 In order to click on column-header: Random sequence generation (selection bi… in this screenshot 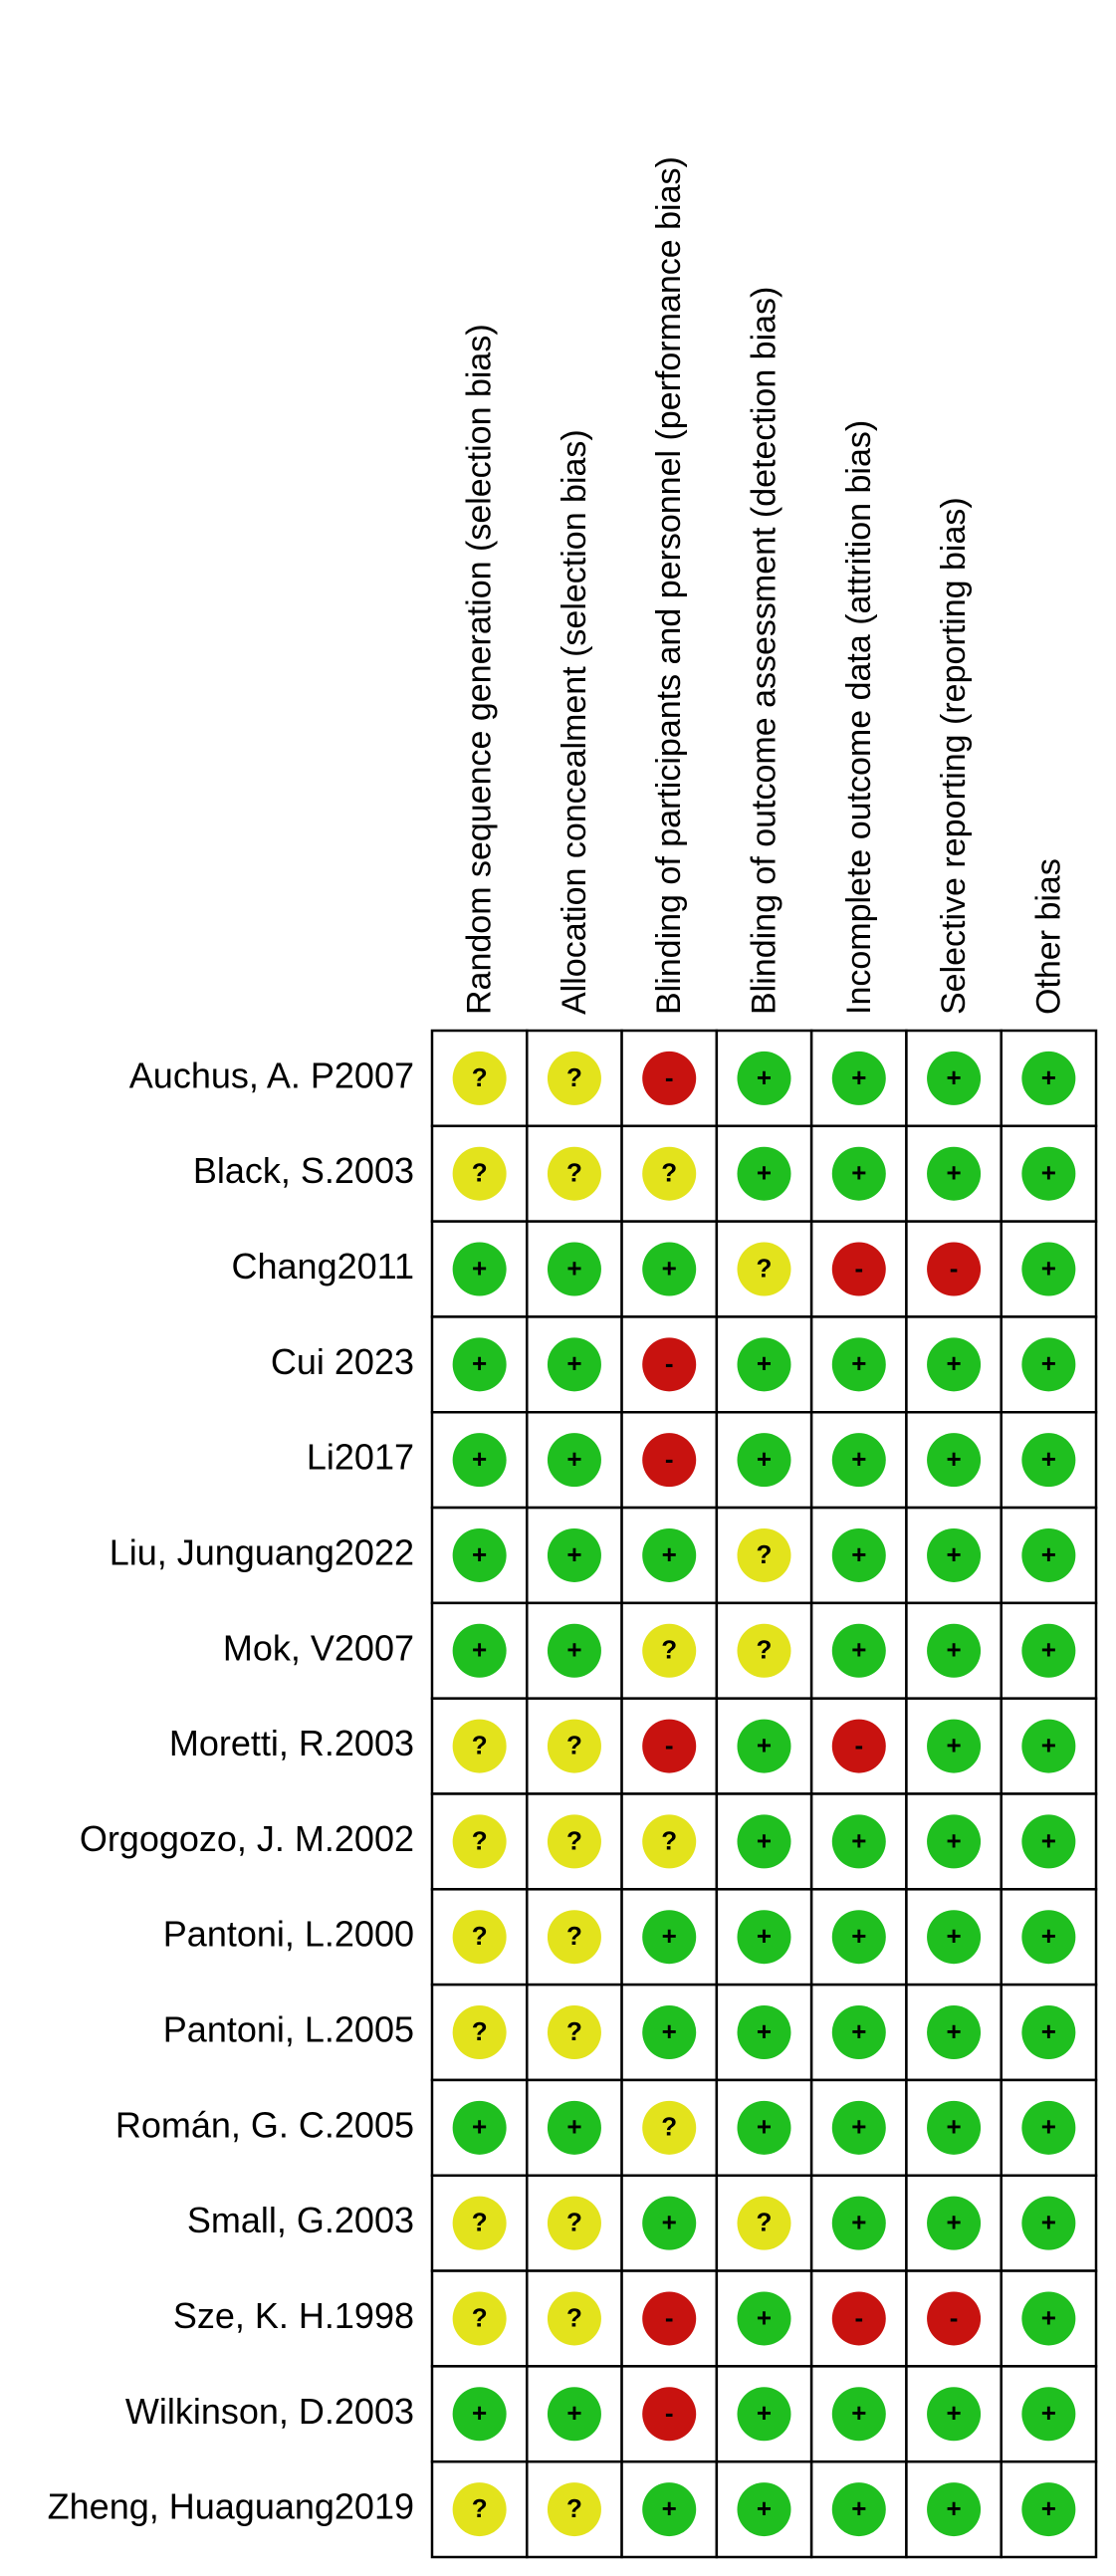, I will do `click(480, 669)`.